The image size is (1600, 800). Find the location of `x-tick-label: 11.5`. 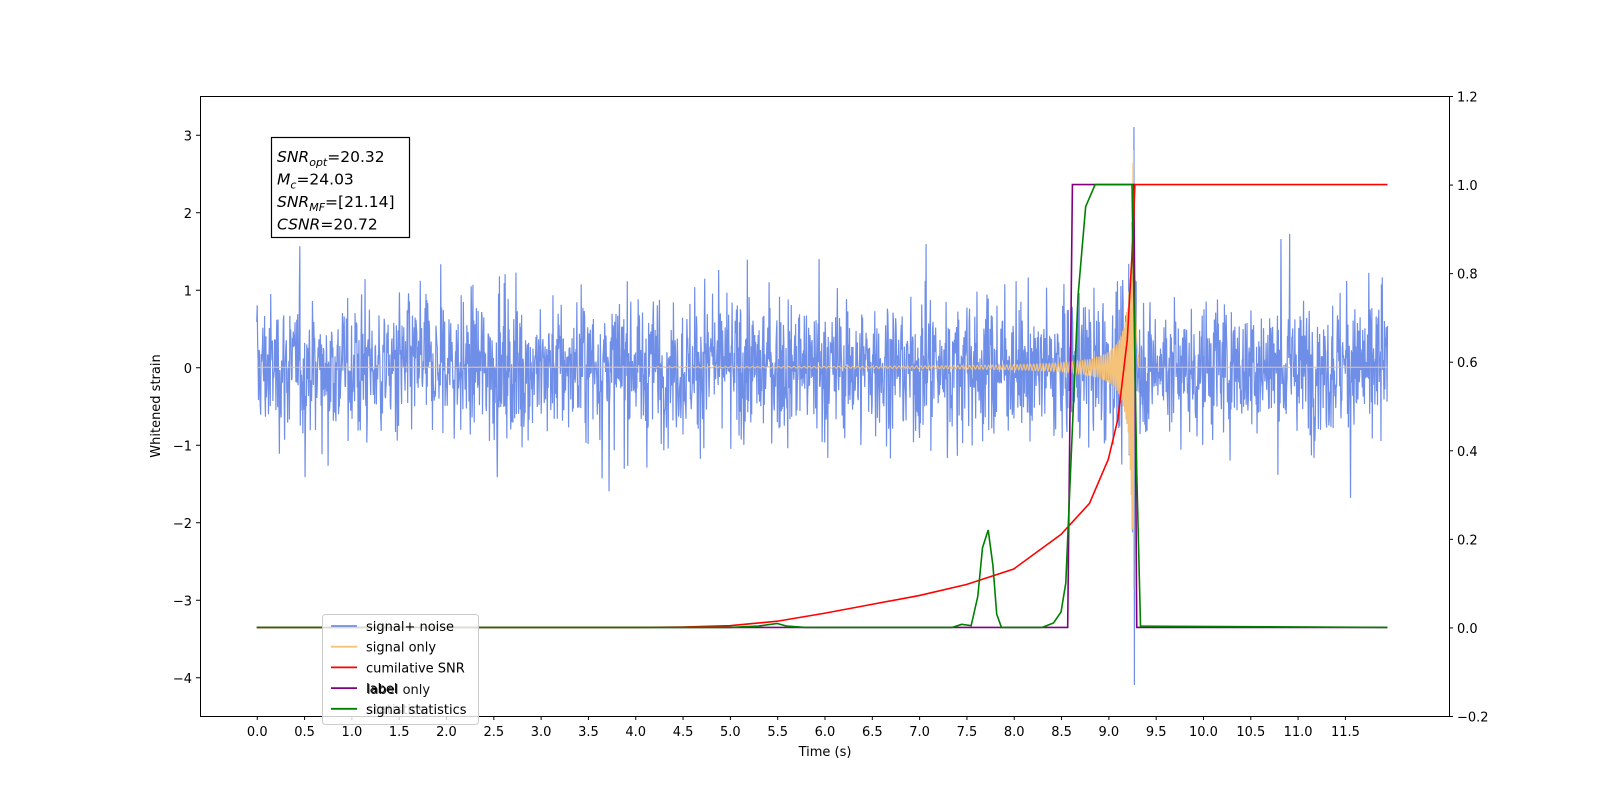

x-tick-label: 11.5 is located at coordinates (1345, 732).